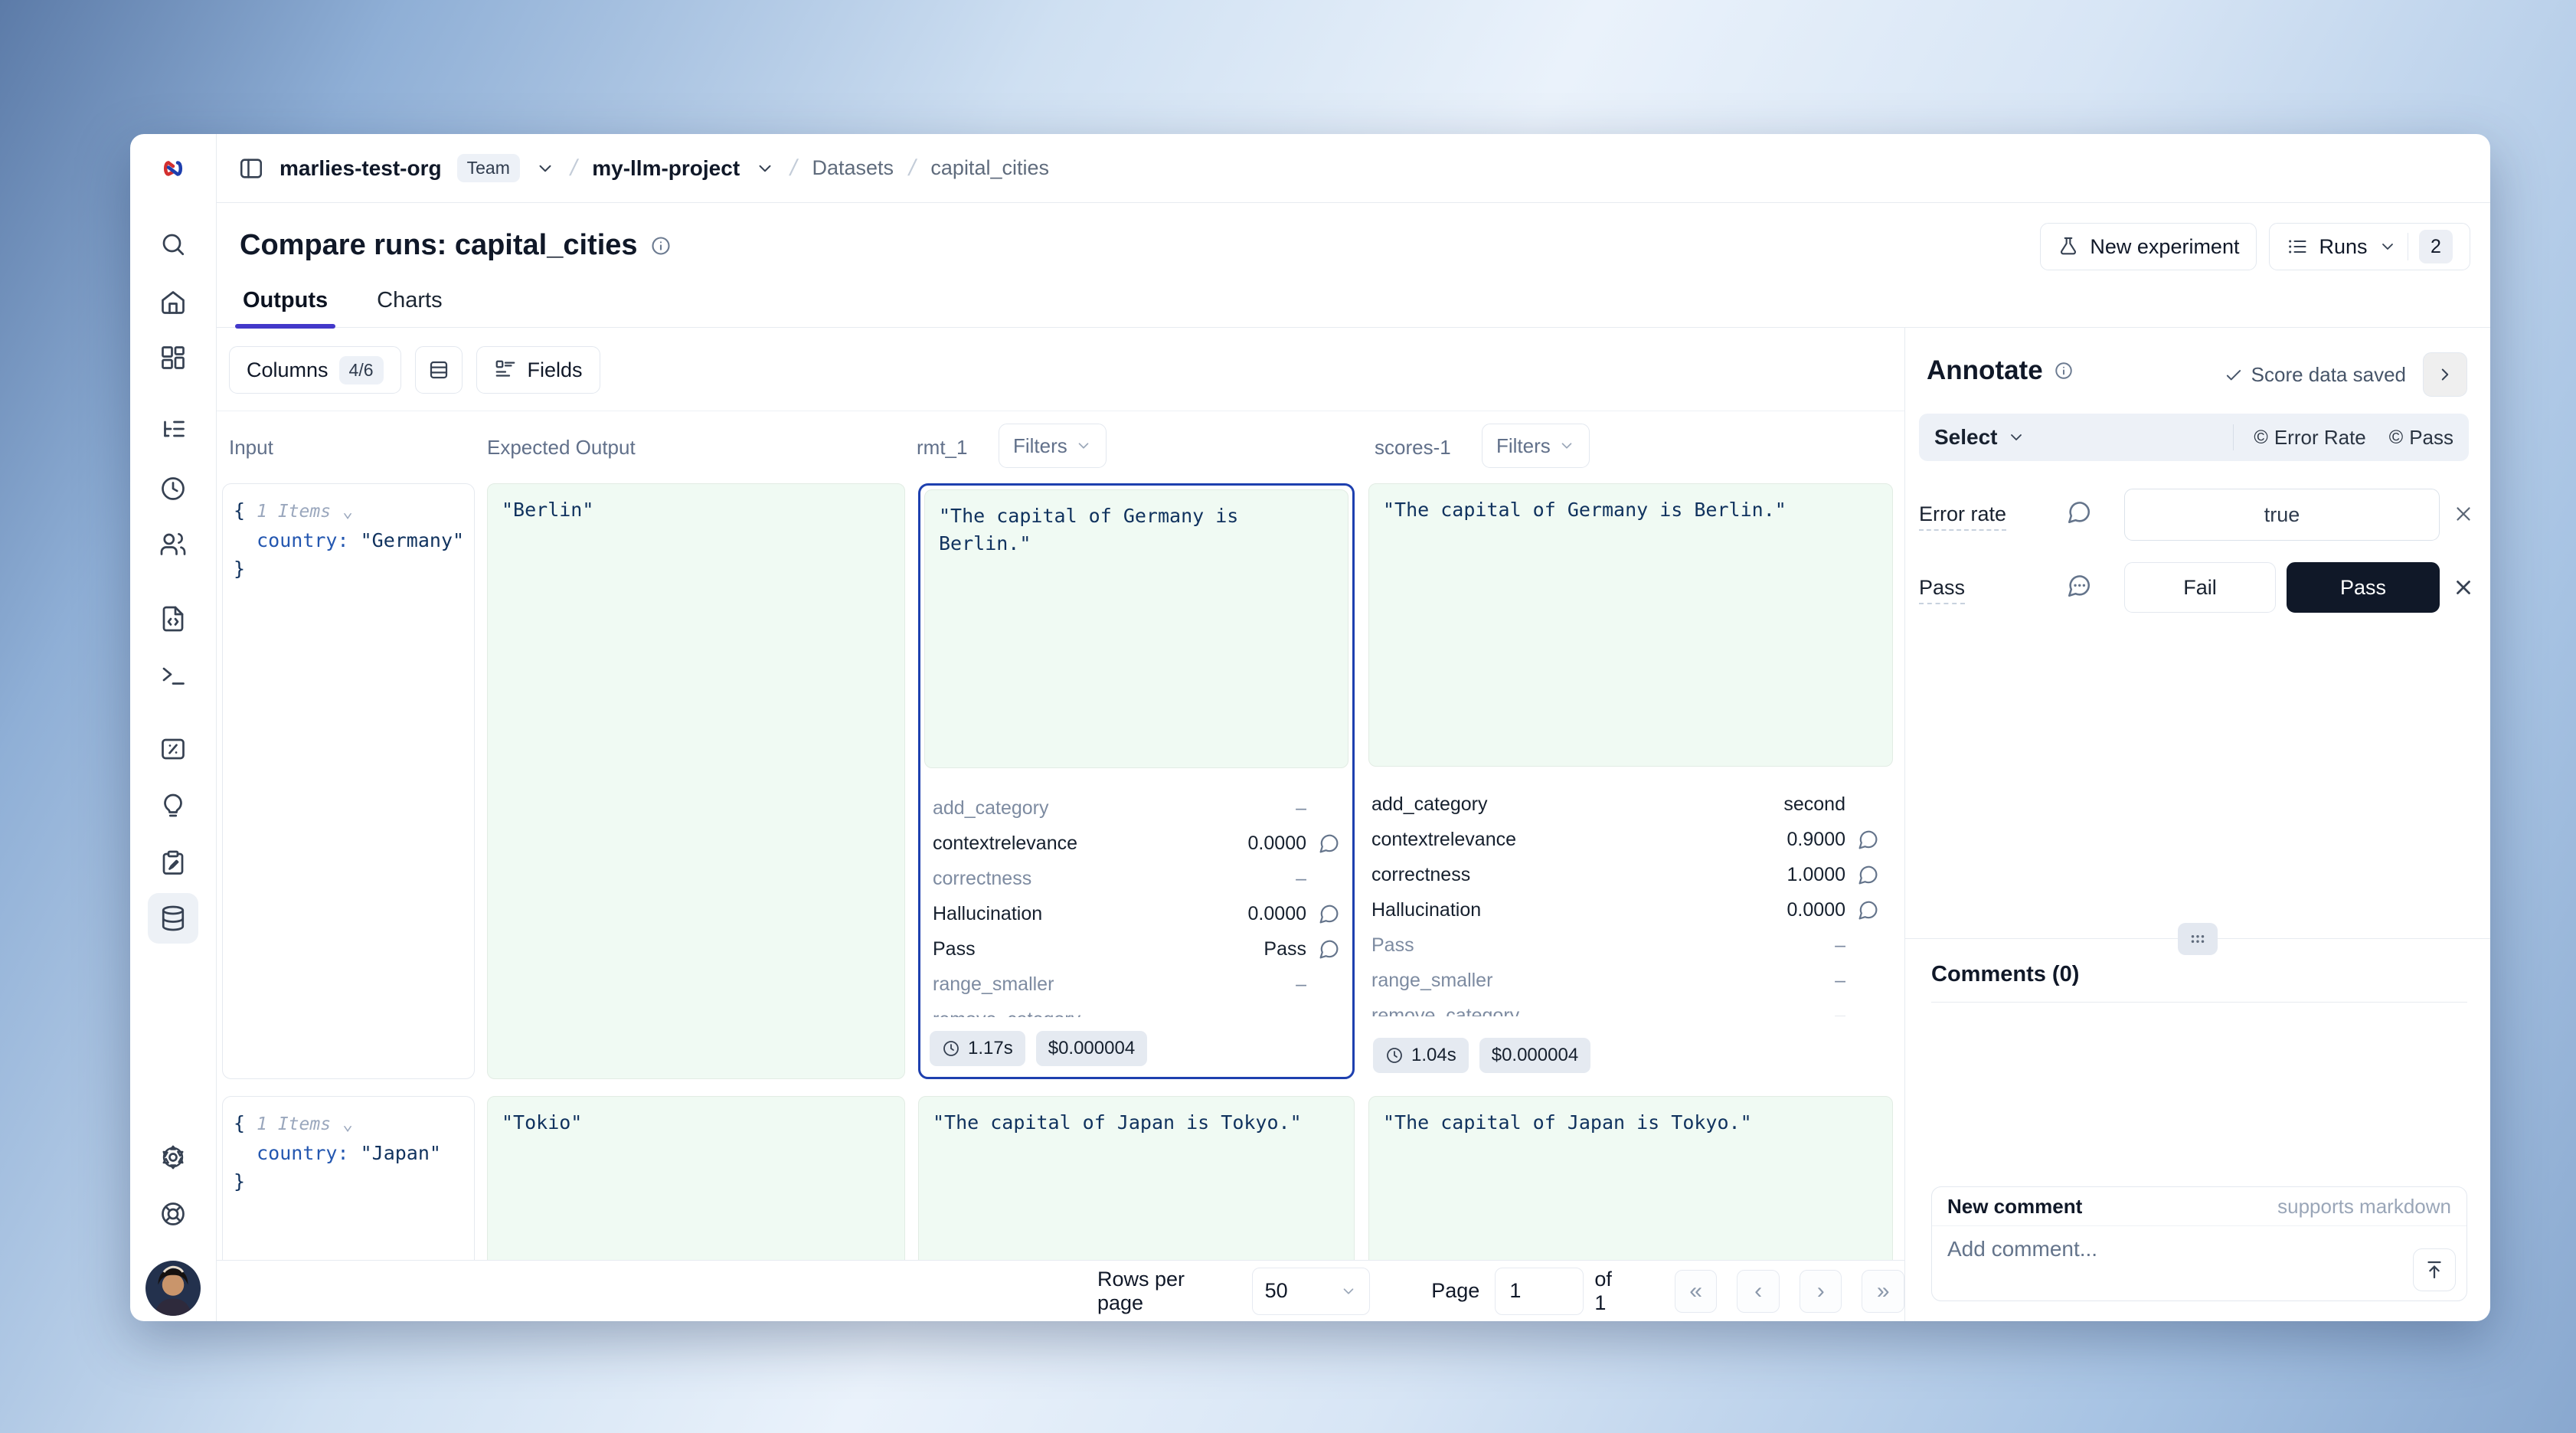 The width and height of the screenshot is (2576, 1433). Describe the element at coordinates (2146, 1261) in the screenshot. I see `comment-input` at that location.